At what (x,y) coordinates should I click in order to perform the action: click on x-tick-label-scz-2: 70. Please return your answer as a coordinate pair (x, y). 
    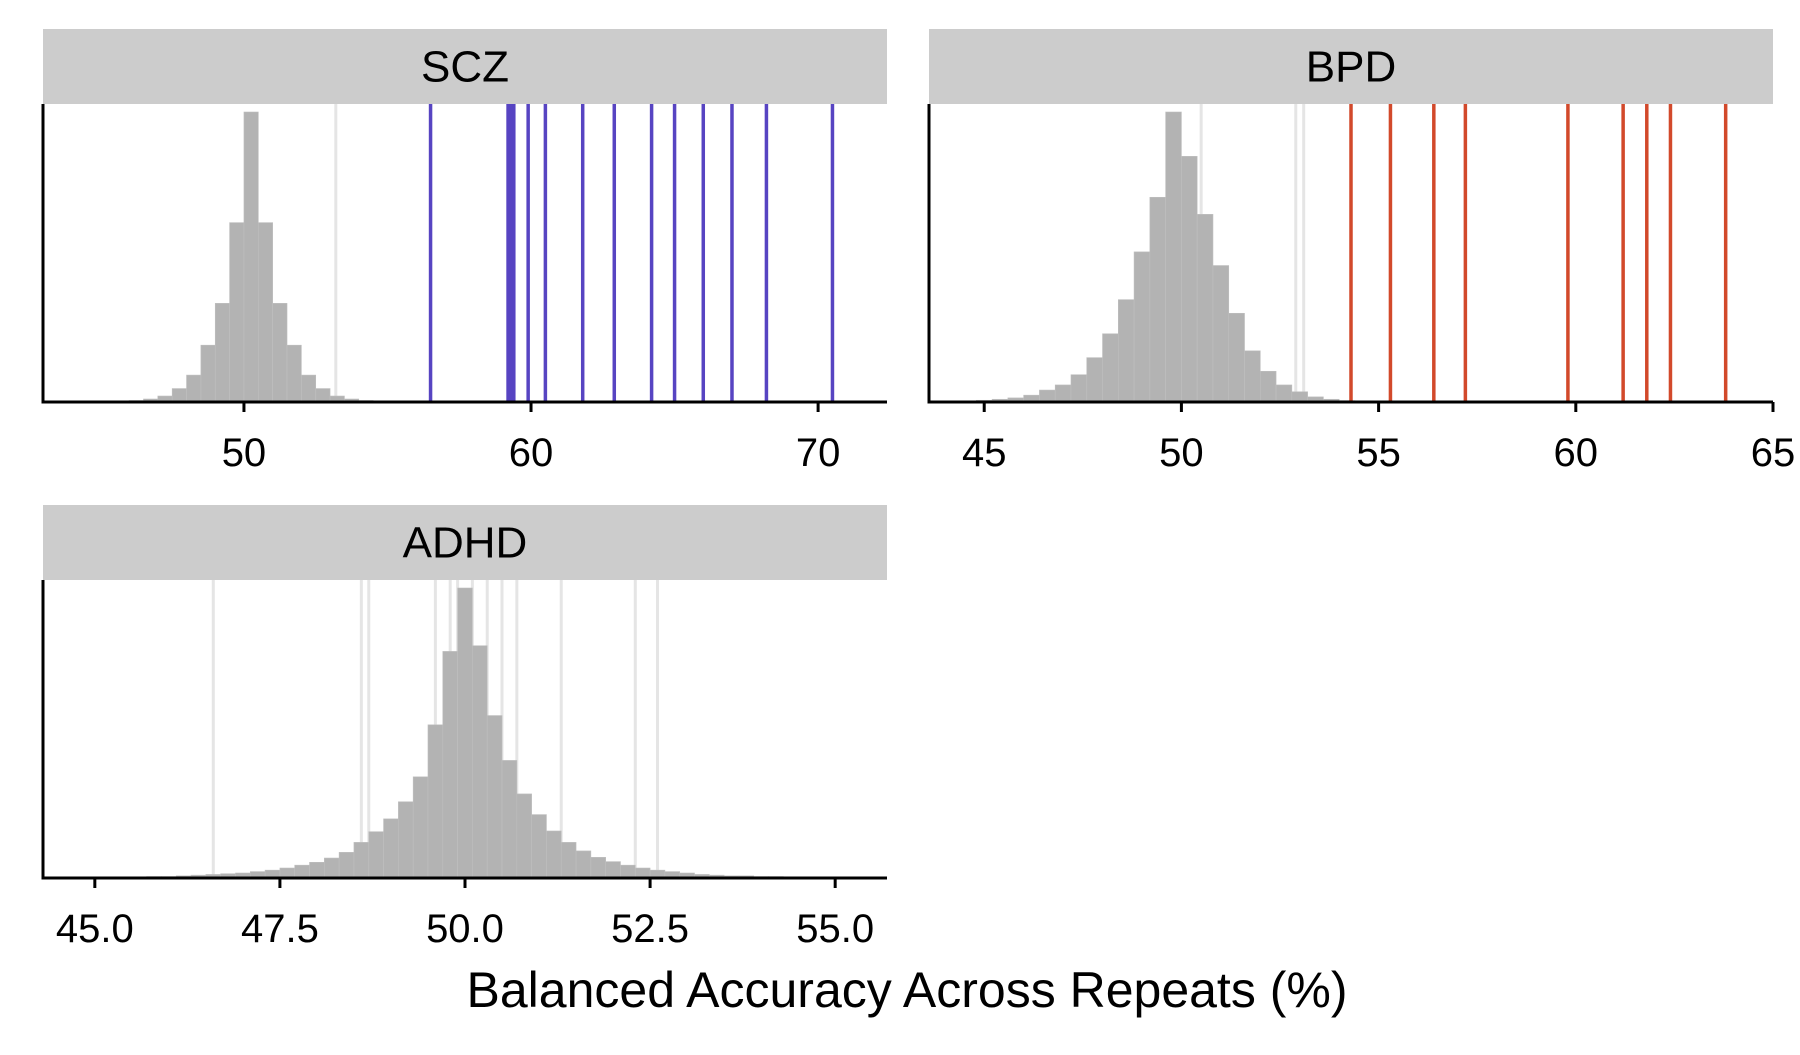
    Looking at the image, I should click on (818, 453).